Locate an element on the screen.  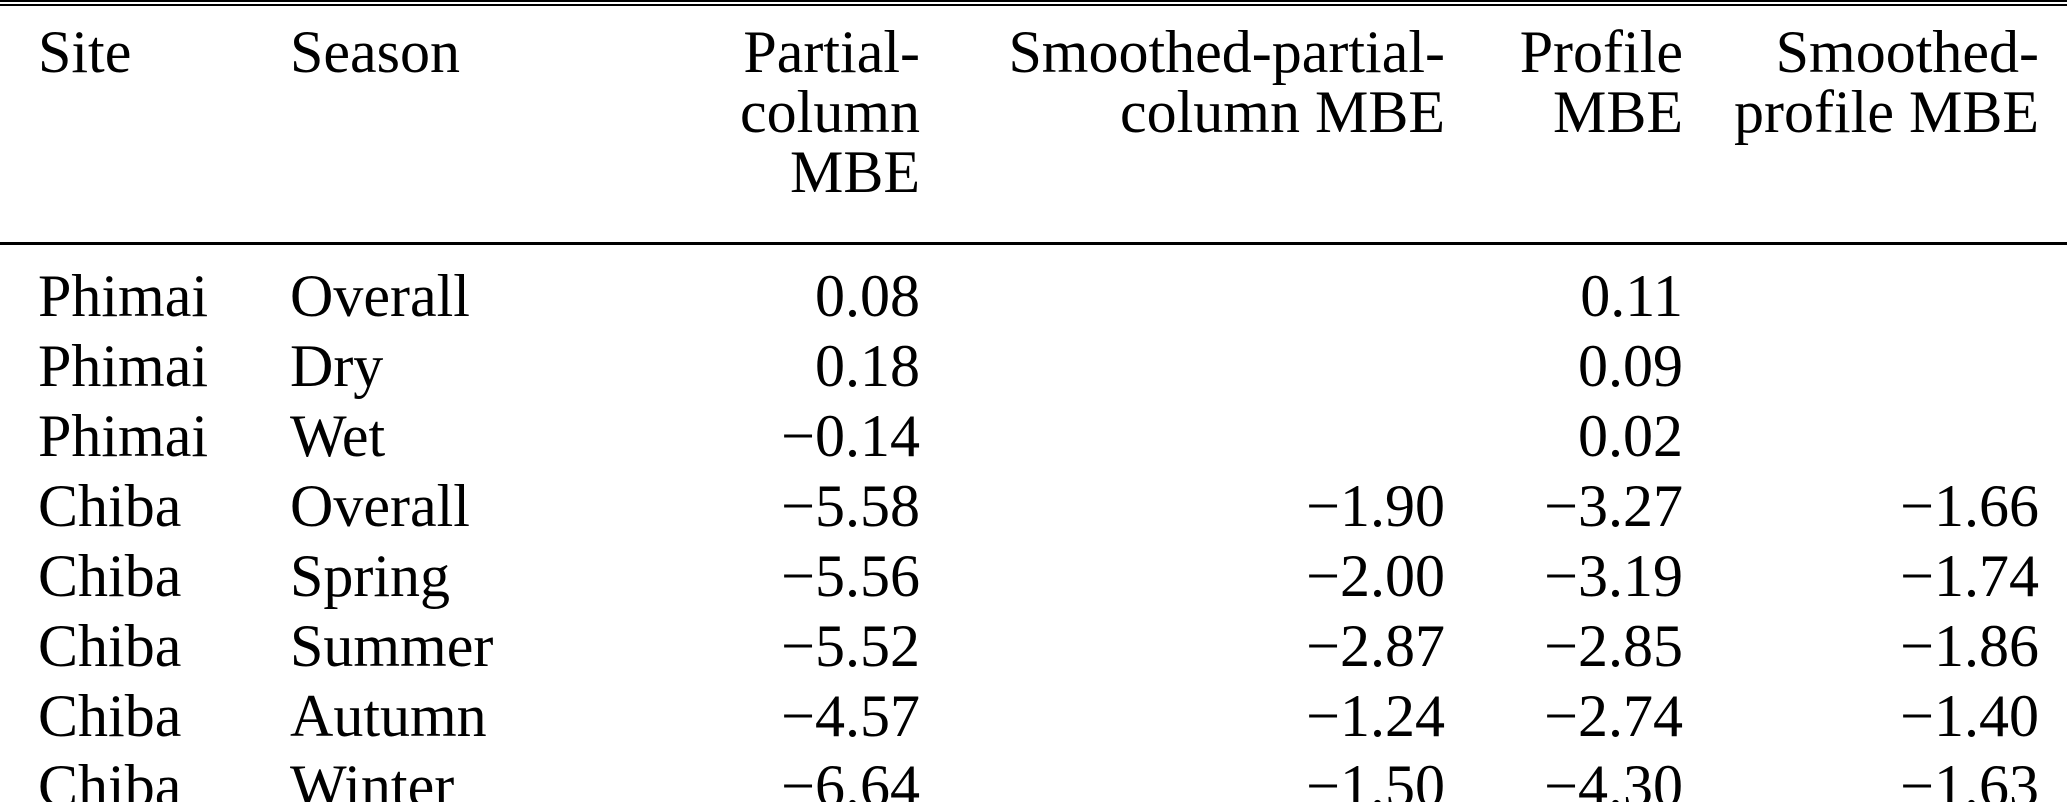
table-row: Phimai Dry 0.18 0.09 is located at coordinates (1033, 366).